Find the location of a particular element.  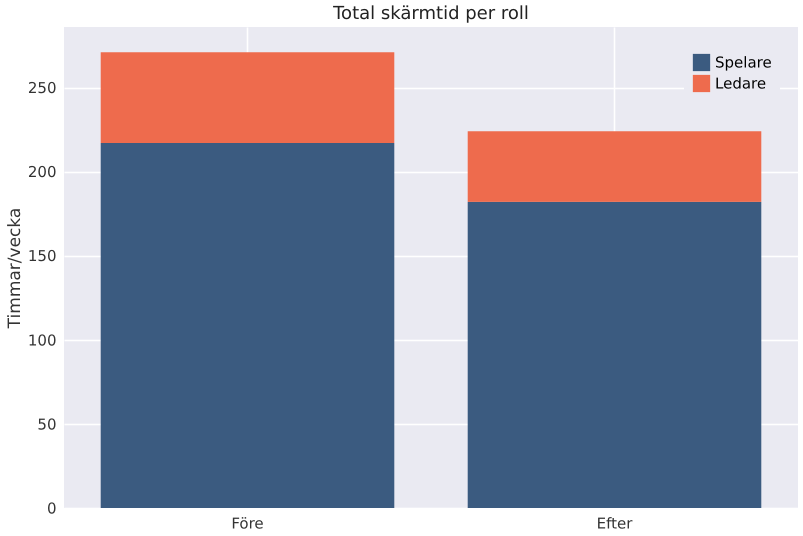

x-tick-label: Före is located at coordinates (247, 523).